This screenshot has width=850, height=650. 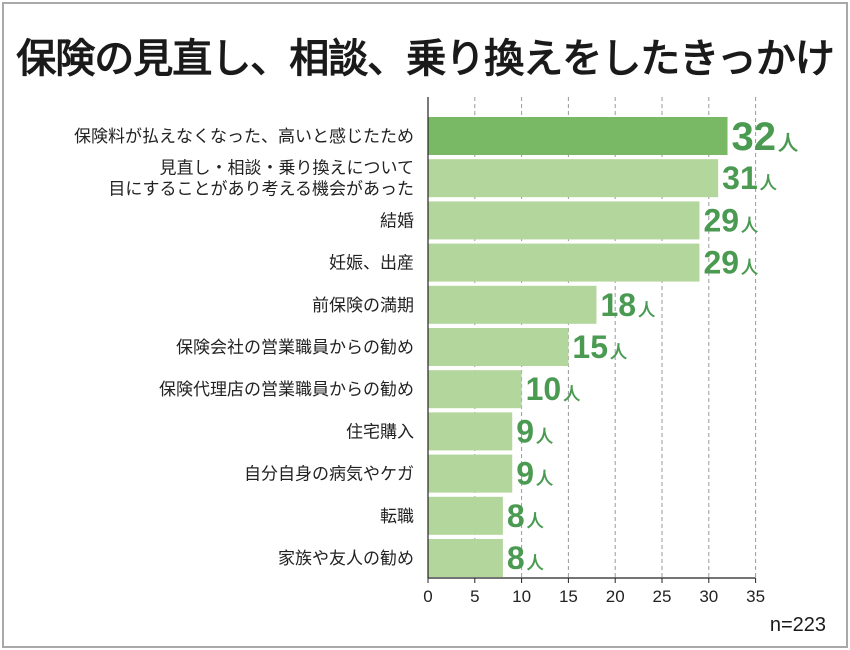 I want to click on chart-title: 保険の見直し、相談、乗り換えをしたきっかけ, so click(x=425, y=59).